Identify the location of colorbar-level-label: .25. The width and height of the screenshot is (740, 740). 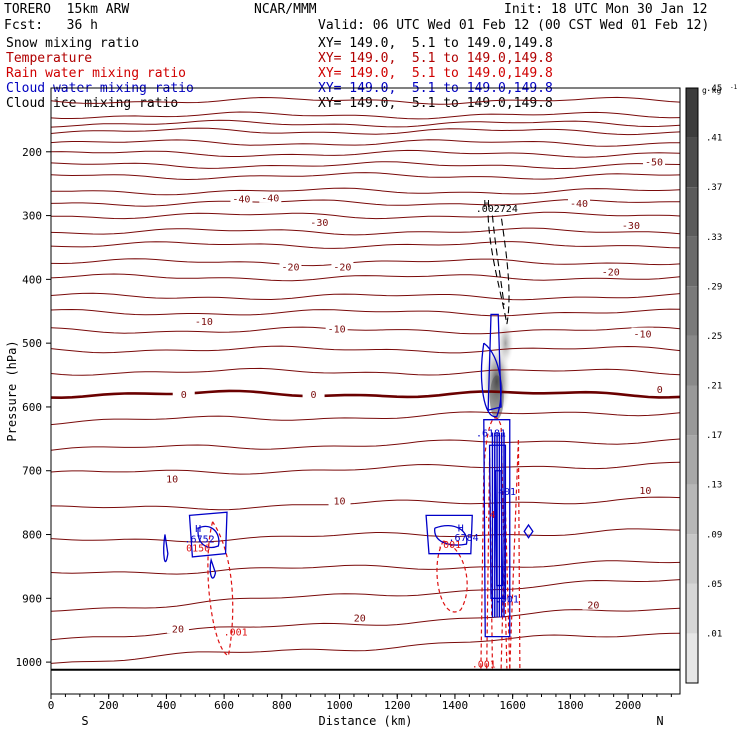
(714, 337).